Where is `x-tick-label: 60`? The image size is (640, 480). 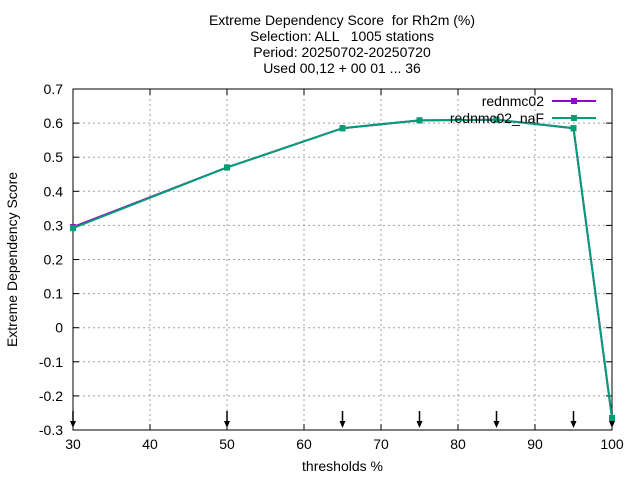 x-tick-label: 60 is located at coordinates (304, 444).